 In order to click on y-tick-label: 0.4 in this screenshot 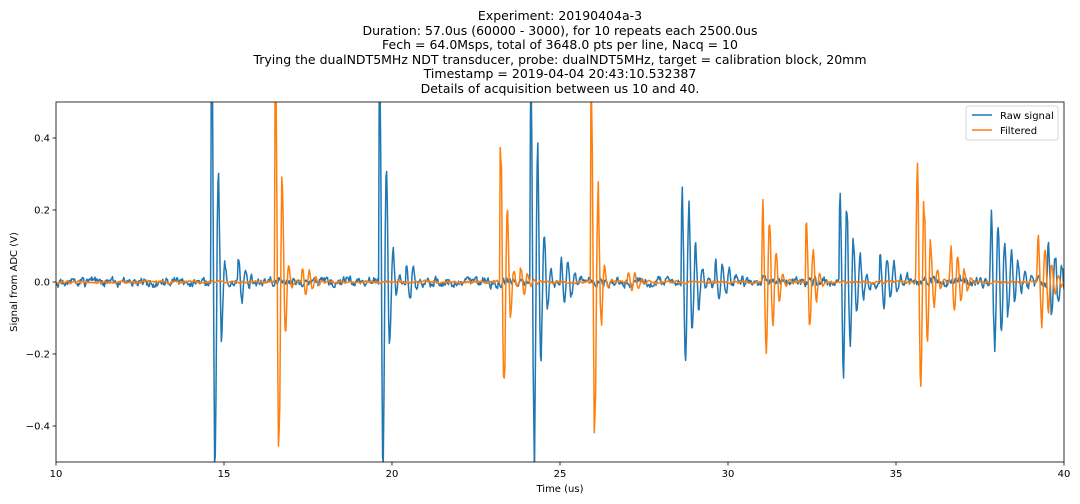, I will do `click(42, 139)`.